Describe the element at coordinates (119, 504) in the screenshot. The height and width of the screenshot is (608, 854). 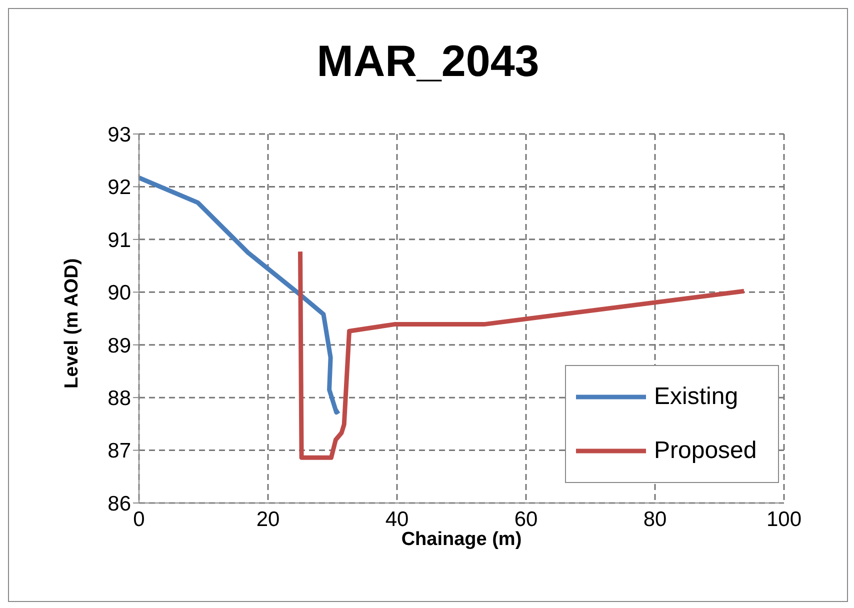
I see `y-tick-label: 86` at that location.